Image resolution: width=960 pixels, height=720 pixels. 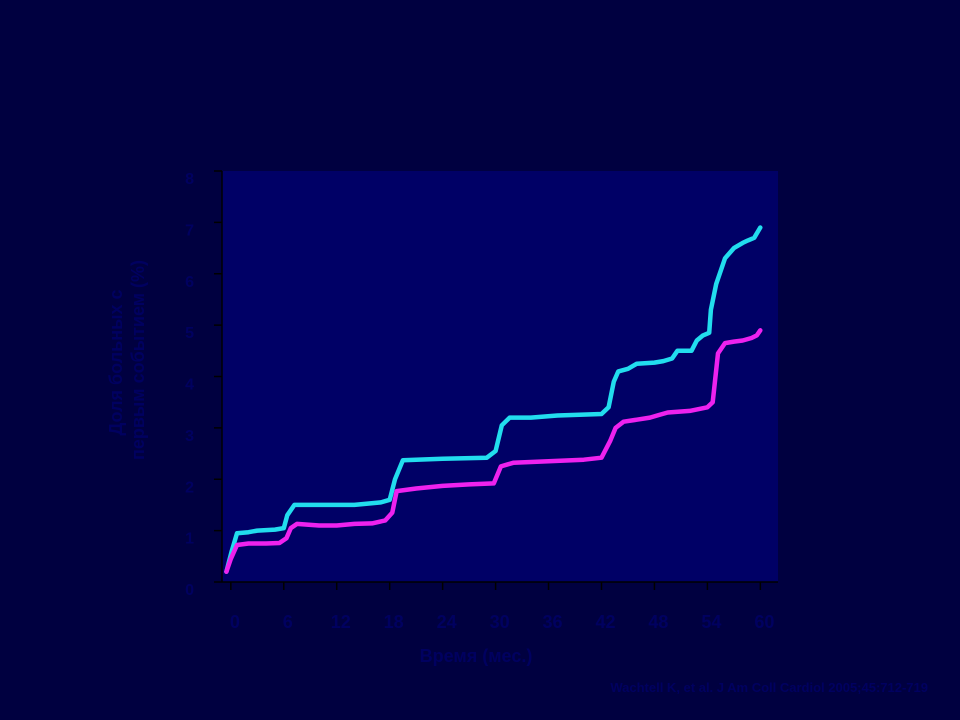 I want to click on y-tick-label: 7, so click(x=189, y=230).